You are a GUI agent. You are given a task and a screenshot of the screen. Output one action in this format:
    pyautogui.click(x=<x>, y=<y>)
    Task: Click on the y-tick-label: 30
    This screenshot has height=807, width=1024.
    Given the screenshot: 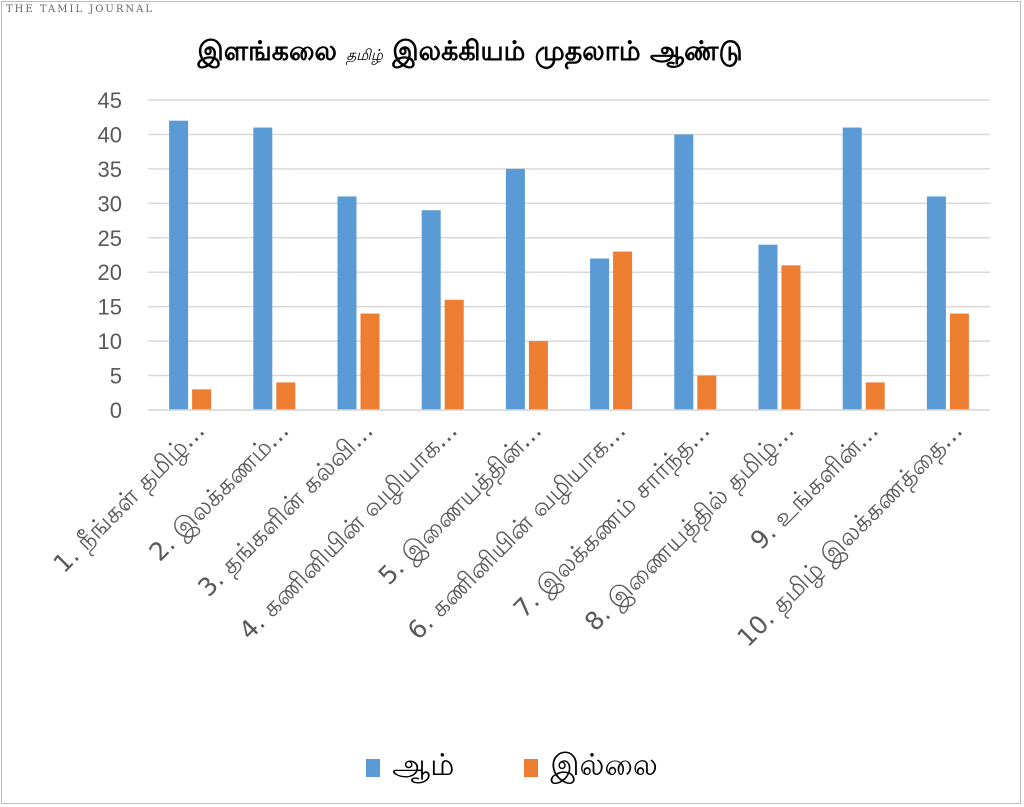 What is the action you would take?
    pyautogui.click(x=110, y=203)
    